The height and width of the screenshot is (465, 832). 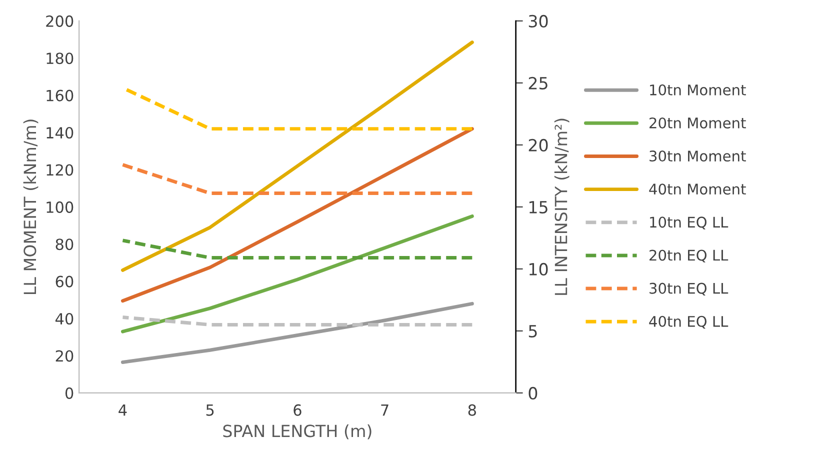 What do you see at coordinates (538, 145) in the screenshot?
I see `y2-tick-label: 20` at bounding box center [538, 145].